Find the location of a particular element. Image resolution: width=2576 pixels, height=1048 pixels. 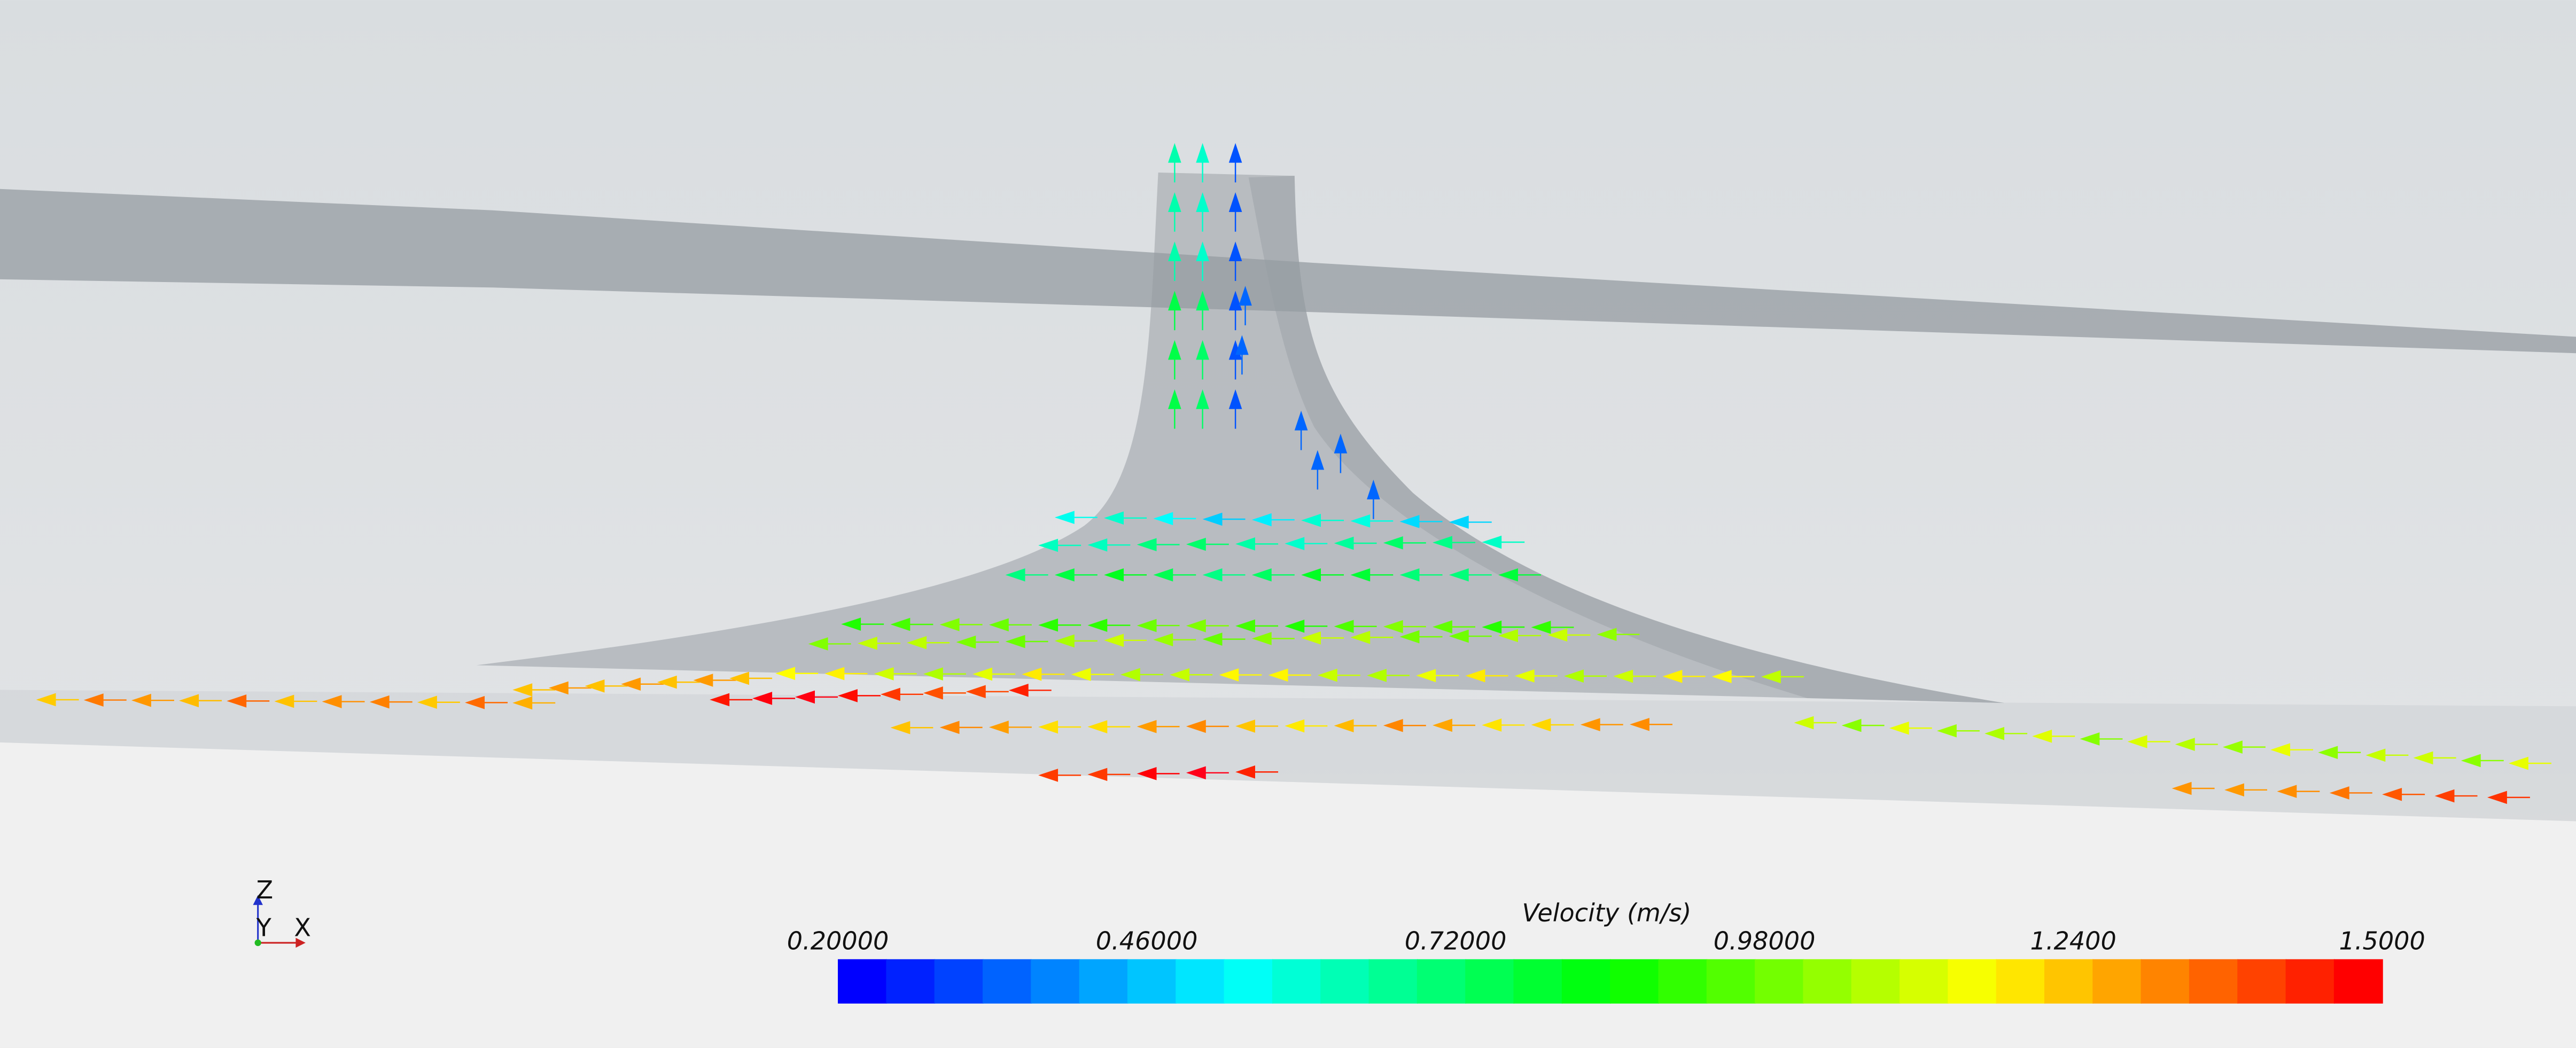

legend-tick-label: 1.5000 is located at coordinates (2382, 940).